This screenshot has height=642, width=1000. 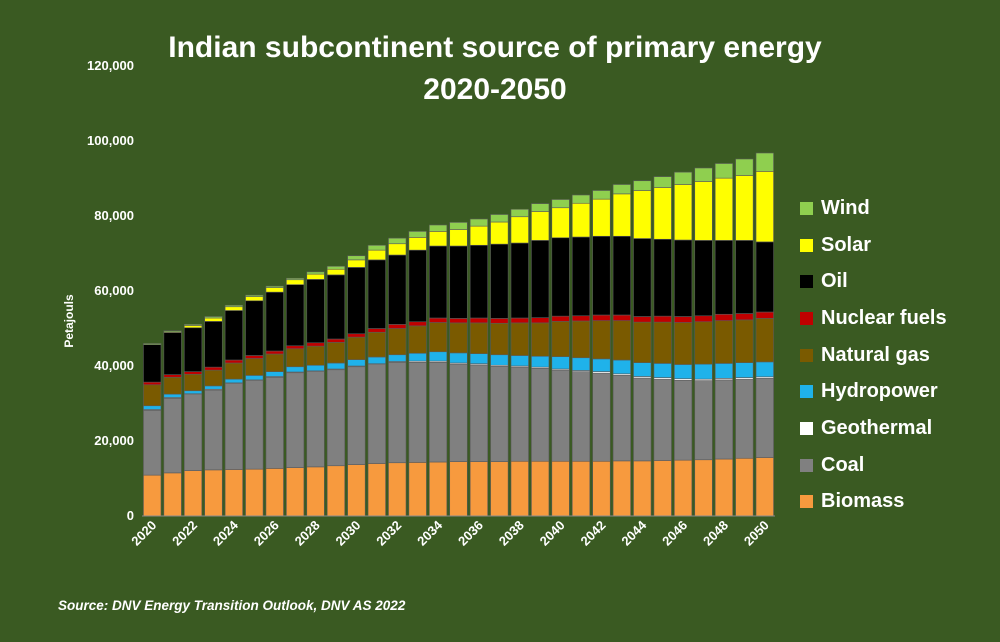 I want to click on bar-solar-2028, so click(x=315, y=276).